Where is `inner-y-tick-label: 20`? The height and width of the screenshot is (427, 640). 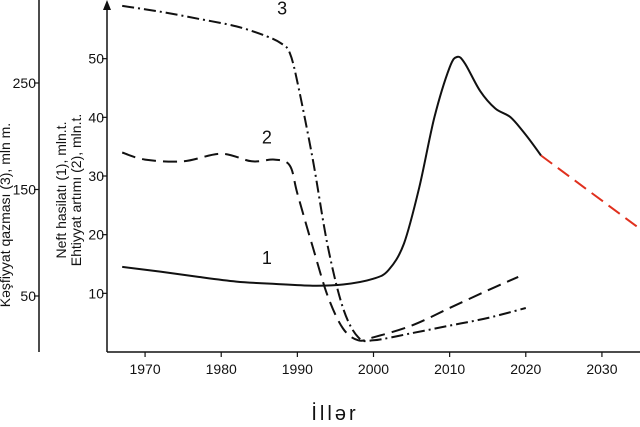
inner-y-tick-label: 20 is located at coordinates (96, 235).